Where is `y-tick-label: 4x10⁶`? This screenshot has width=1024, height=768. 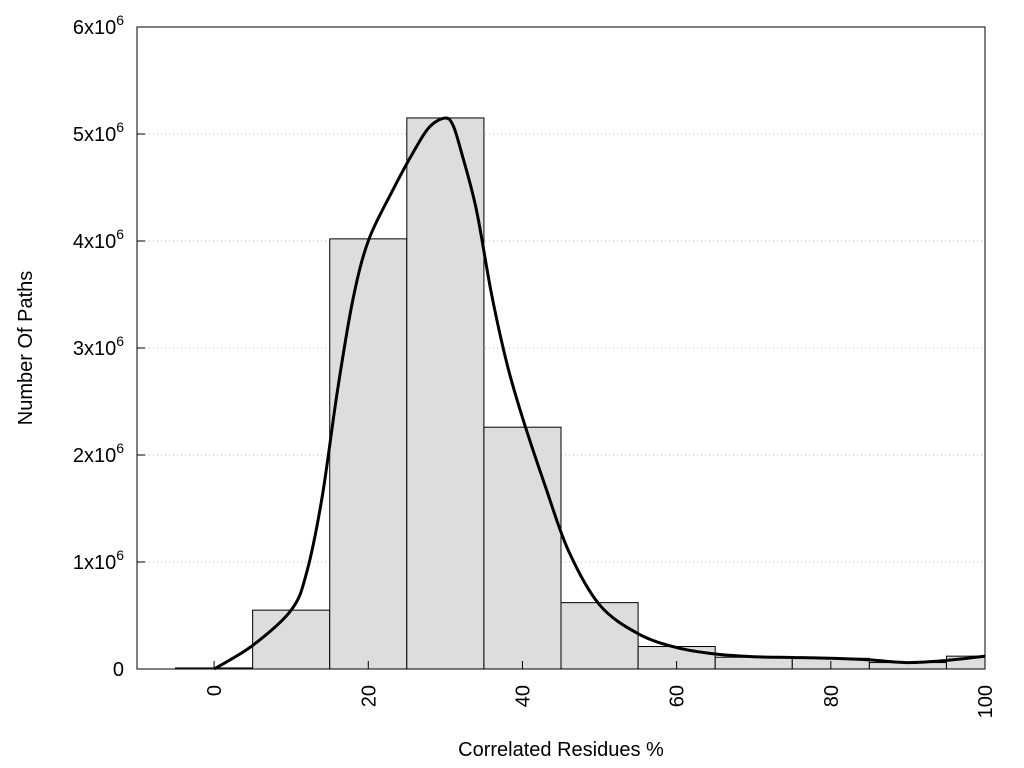 y-tick-label: 4x10⁶ is located at coordinates (98, 239).